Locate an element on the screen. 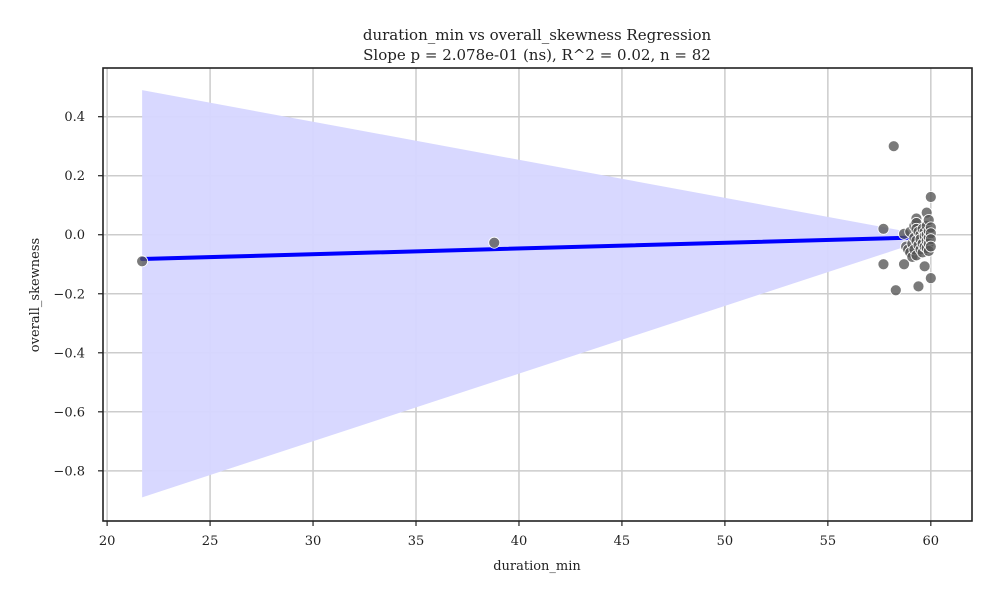 This screenshot has width=1000, height=600. y-axis-ticks: −0.8 −0.6 −0.4 −0.2 0.0 0.2 0.4 is located at coordinates (78, 294).